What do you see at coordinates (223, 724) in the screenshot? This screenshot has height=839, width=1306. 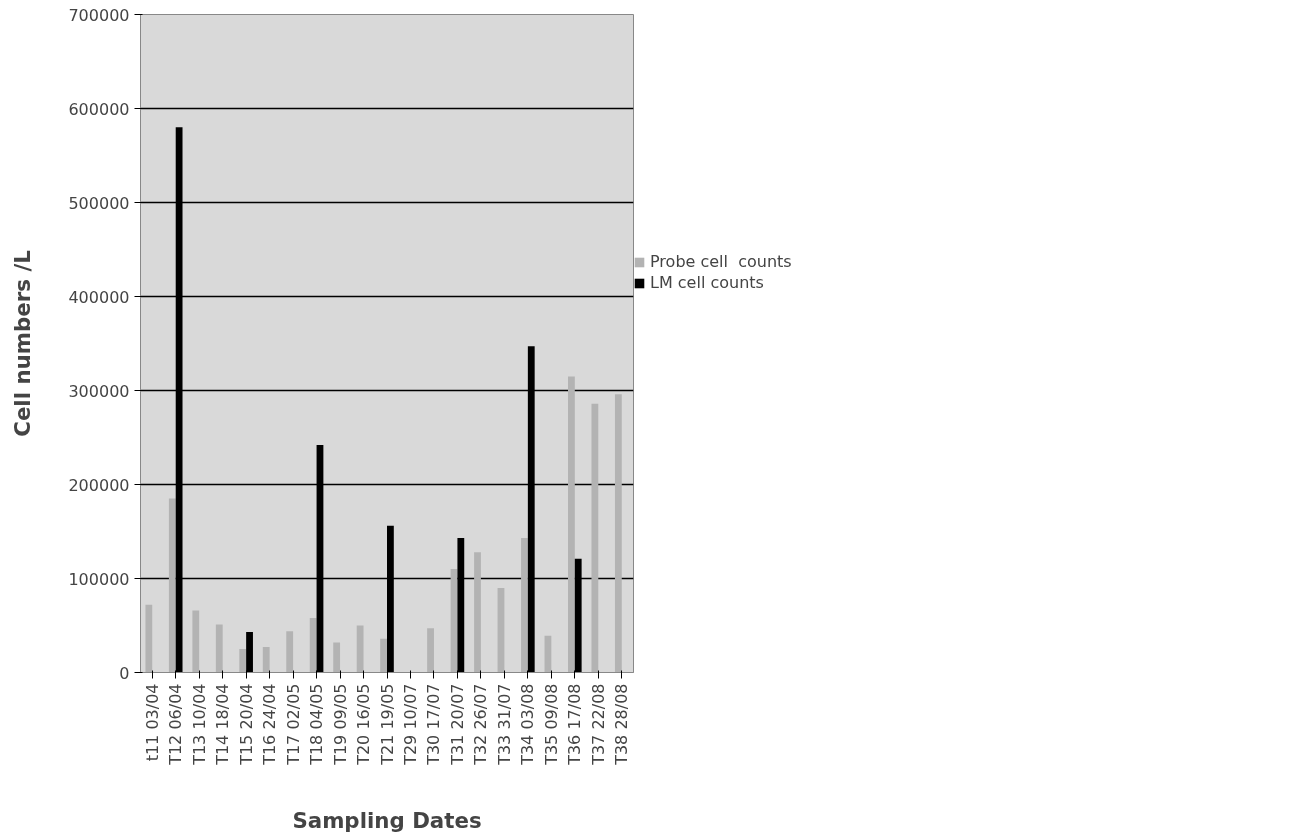 I see `x-tick-label: T14 18/04` at bounding box center [223, 724].